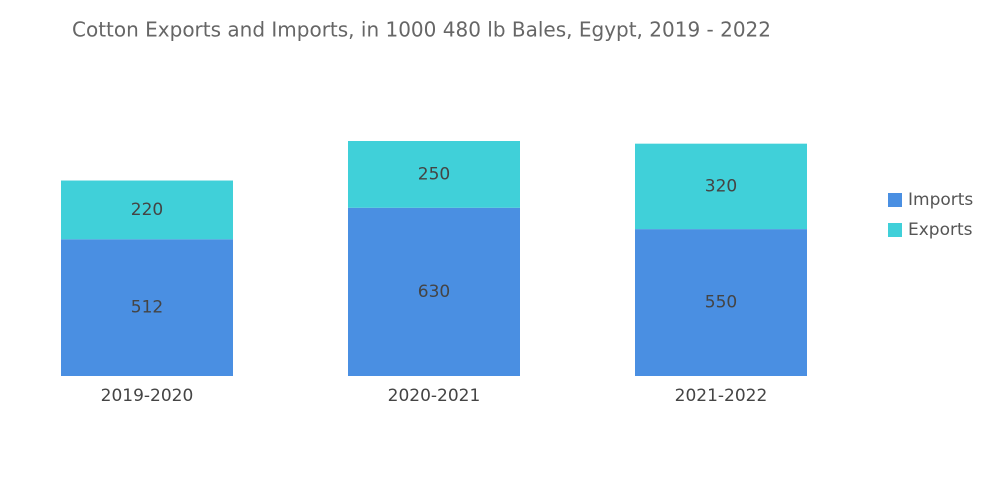  Describe the element at coordinates (940, 230) in the screenshot. I see `legend-label: Exports` at that location.